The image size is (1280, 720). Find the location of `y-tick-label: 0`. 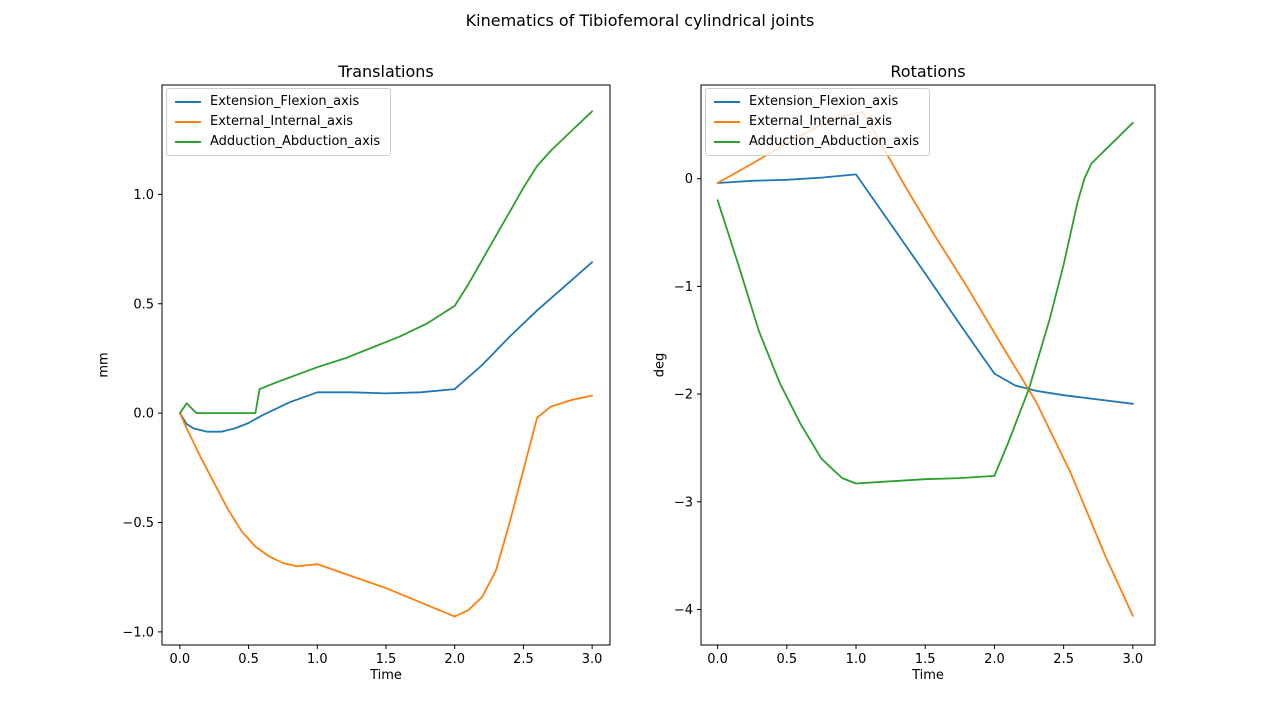

y-tick-label: 0 is located at coordinates (689, 179).